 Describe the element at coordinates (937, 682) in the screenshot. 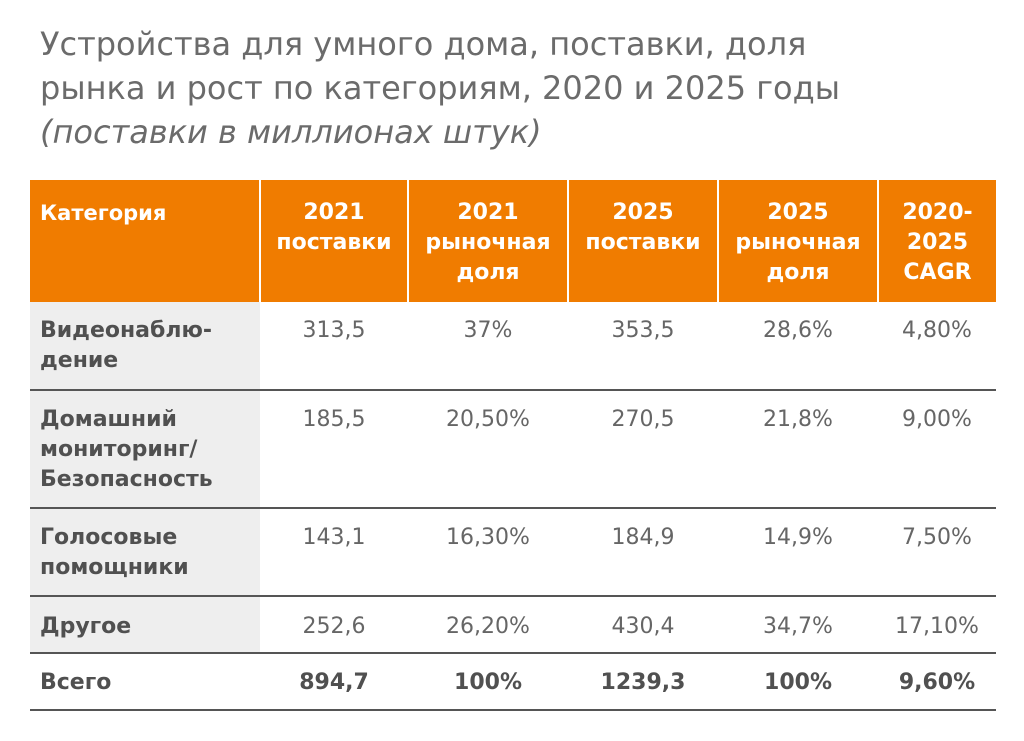

I see `total-value: 9,60%` at that location.